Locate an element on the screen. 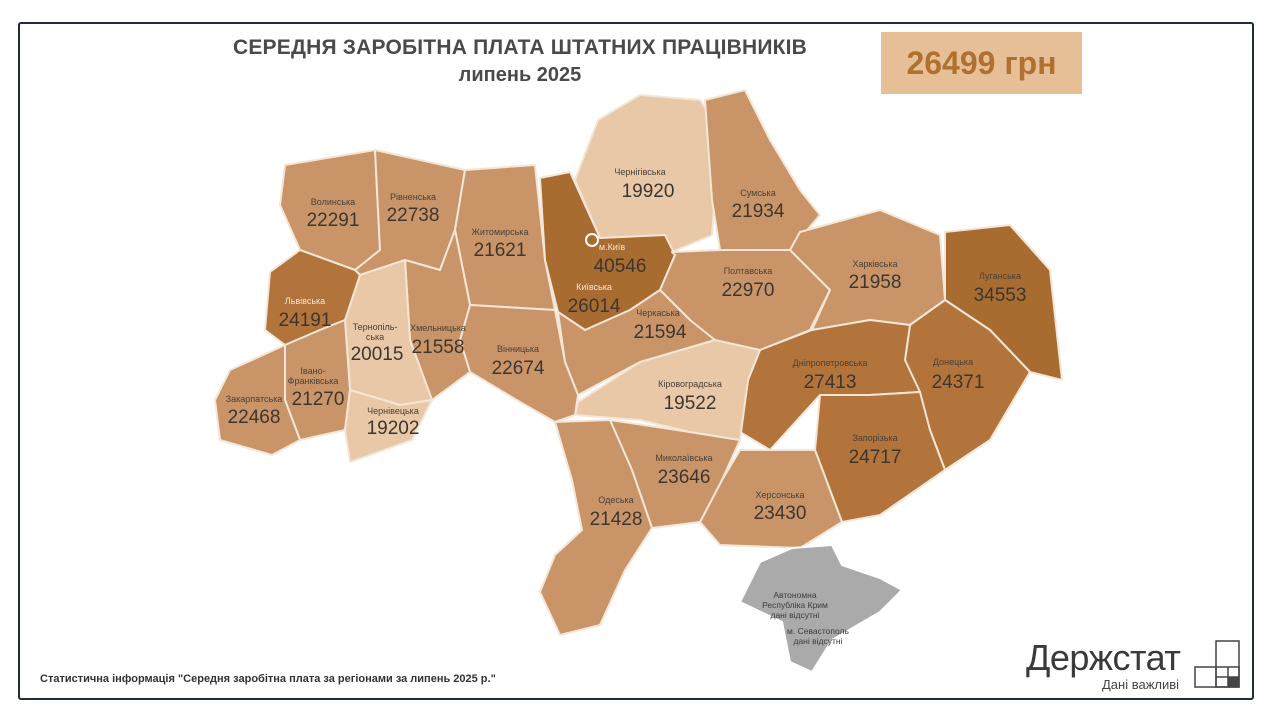 This screenshot has width=1280, height=720. label-zhytomyr-value: 21621 is located at coordinates (500, 250).